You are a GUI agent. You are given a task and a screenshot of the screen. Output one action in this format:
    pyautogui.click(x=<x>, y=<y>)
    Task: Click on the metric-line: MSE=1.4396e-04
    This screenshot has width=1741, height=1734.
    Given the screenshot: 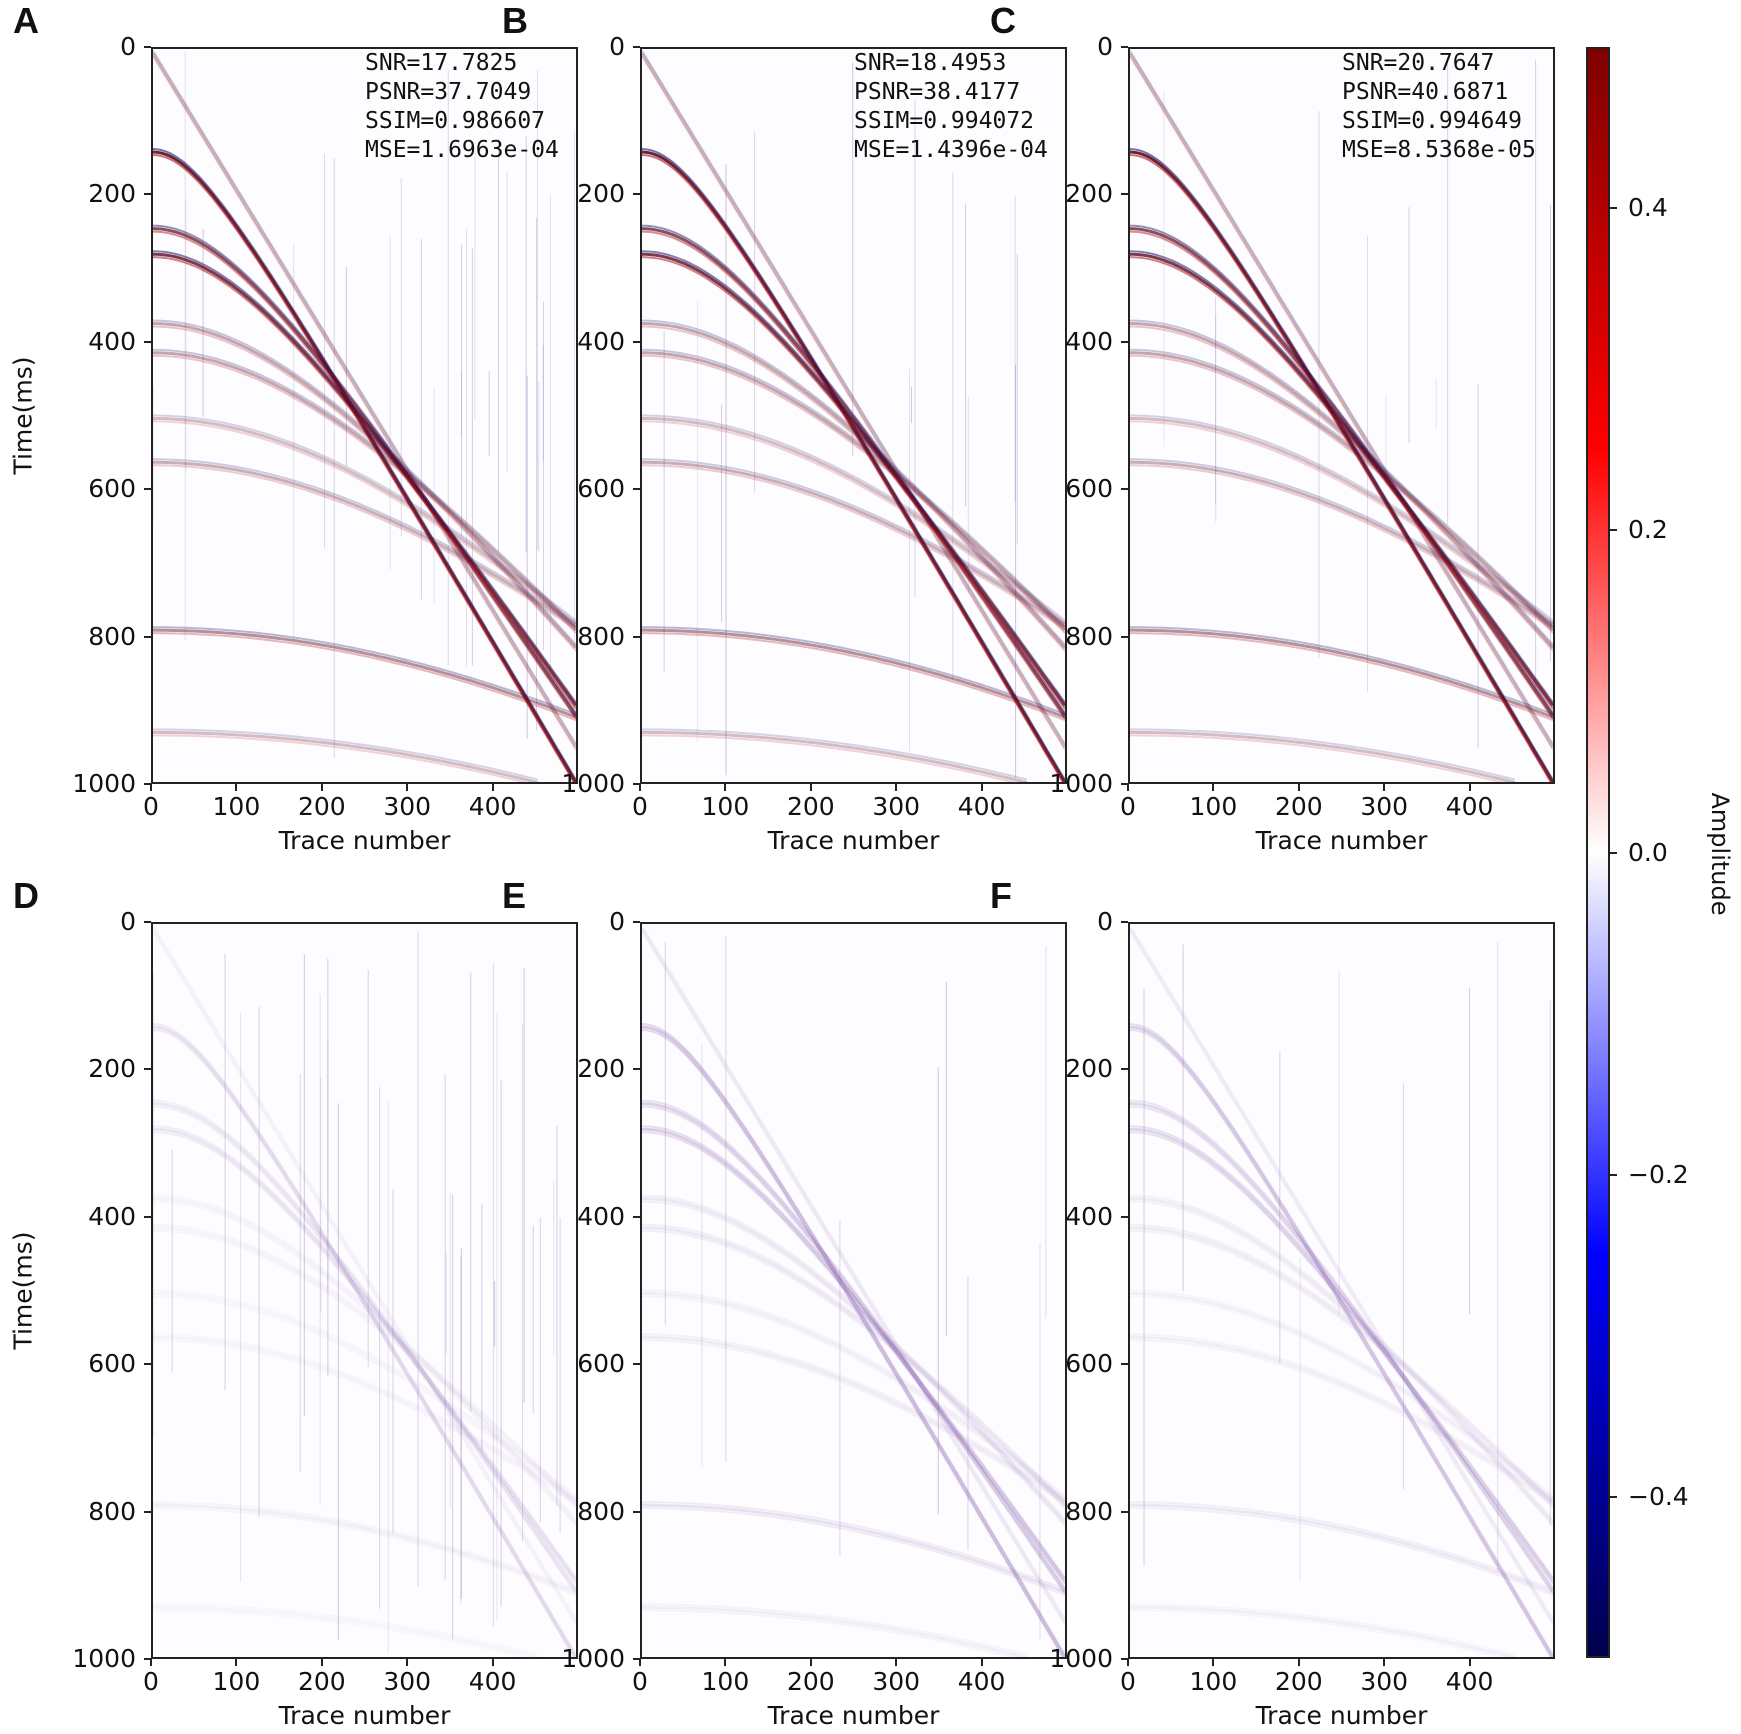 What is the action you would take?
    pyautogui.click(x=951, y=150)
    